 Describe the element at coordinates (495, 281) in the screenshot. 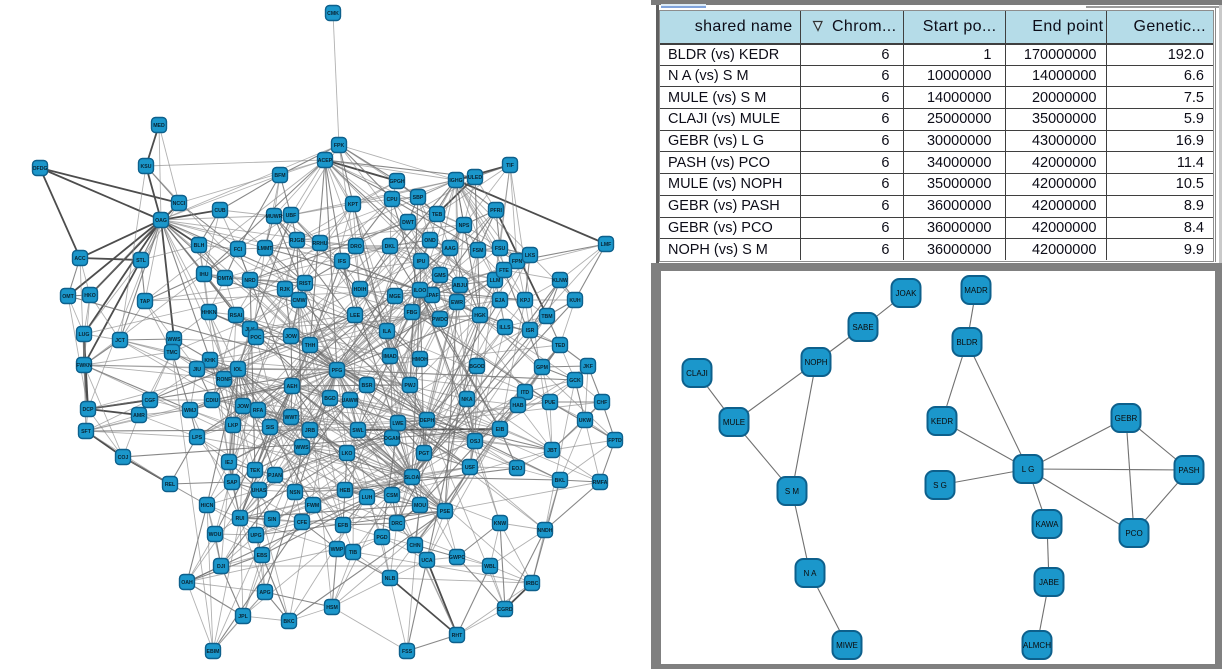

I see `svg-text: LLM` at that location.